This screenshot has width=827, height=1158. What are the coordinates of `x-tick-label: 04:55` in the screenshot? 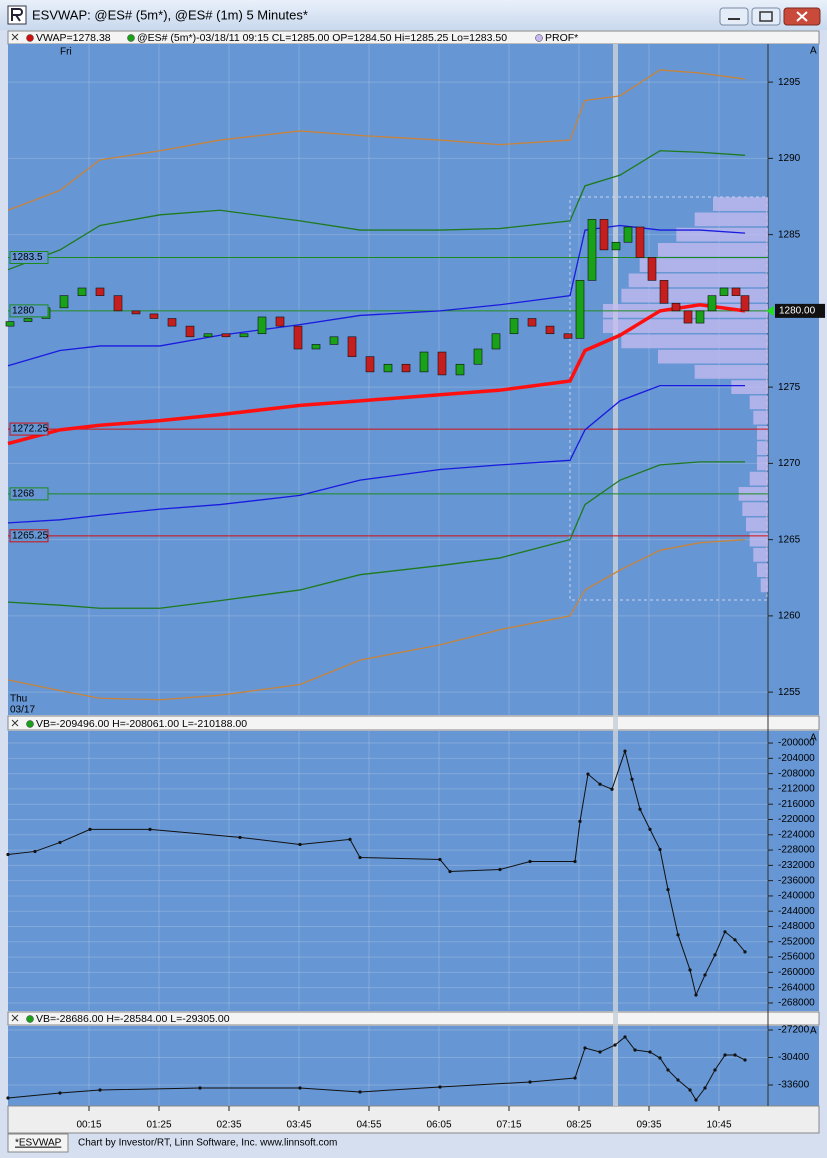 It's located at (368, 1125).